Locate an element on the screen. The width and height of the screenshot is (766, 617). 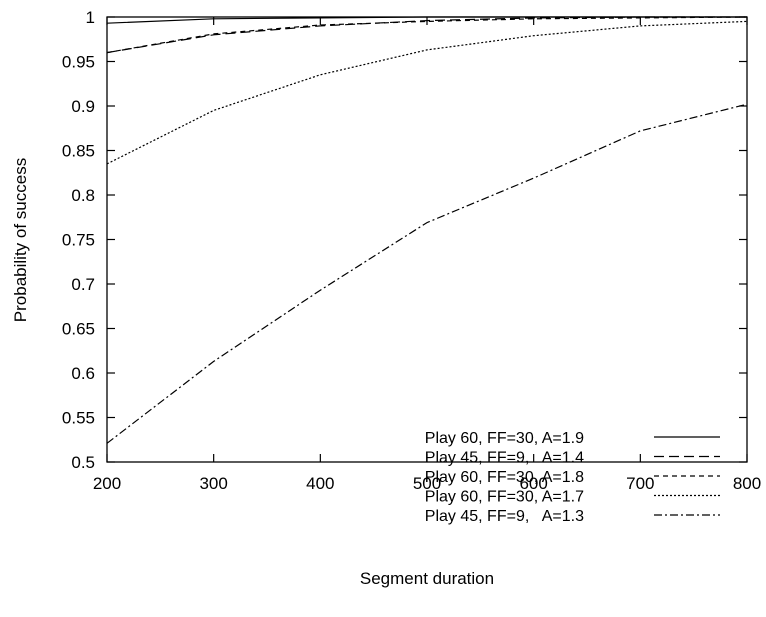
y-tick-label: 0.5 is located at coordinates (83, 462).